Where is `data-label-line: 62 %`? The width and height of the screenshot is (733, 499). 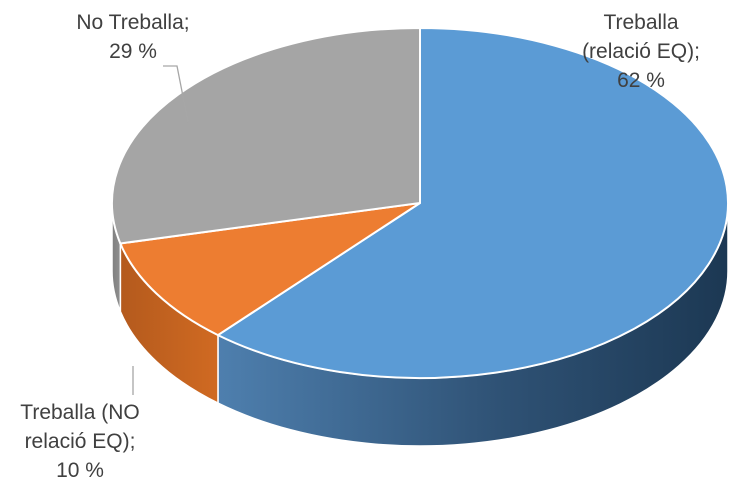
data-label-line: 62 % is located at coordinates (641, 80).